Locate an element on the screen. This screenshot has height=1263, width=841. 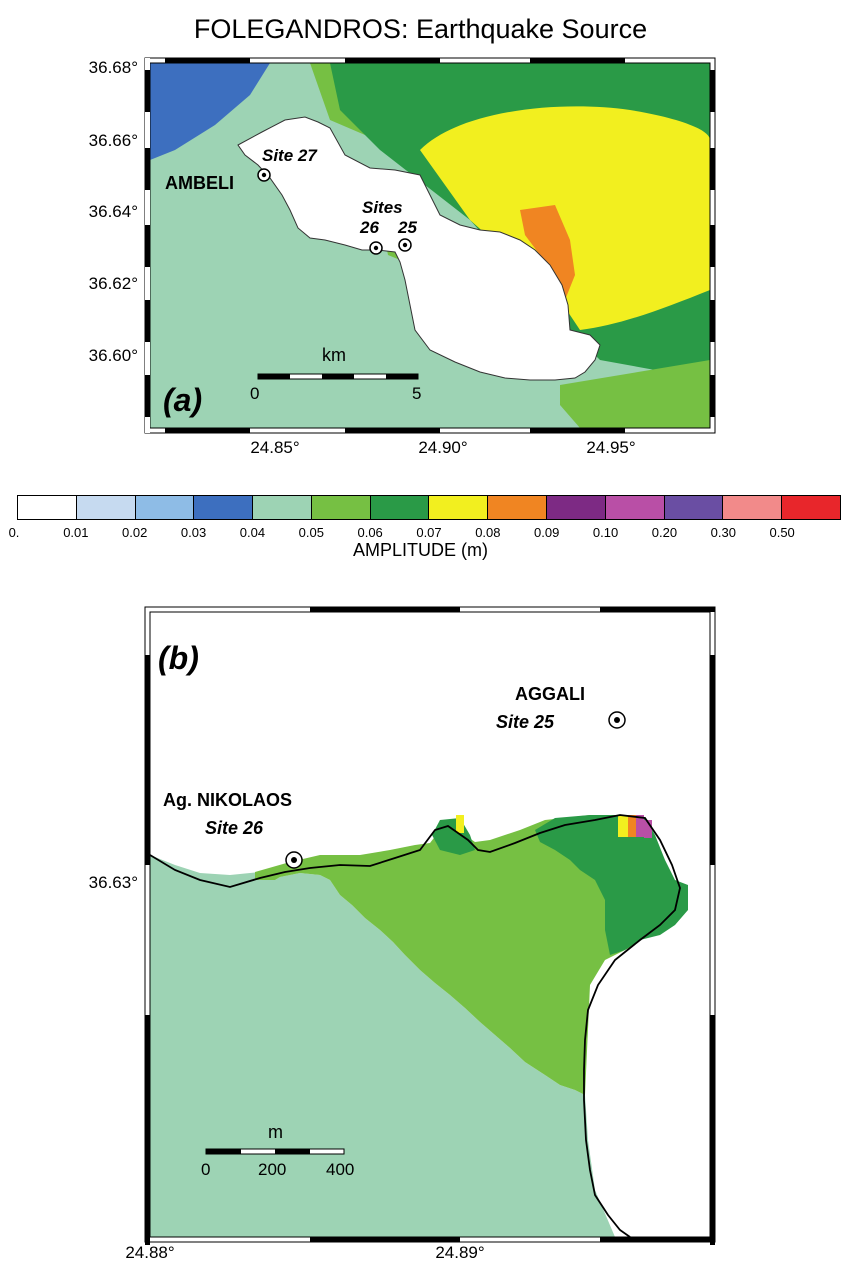
colorbar-tick: 0.02 is located at coordinates (135, 532).